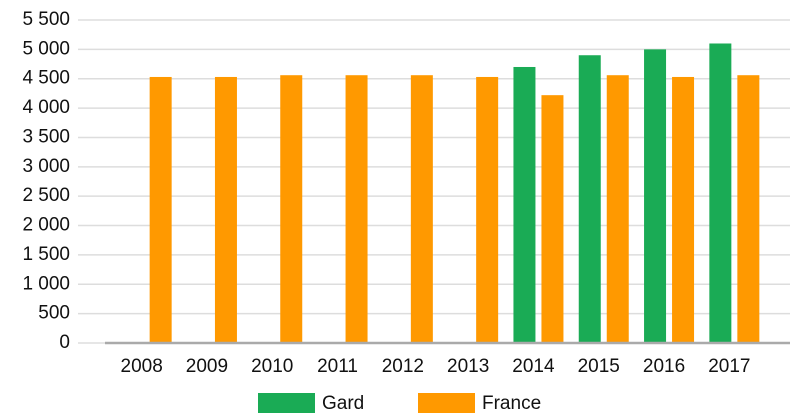  What do you see at coordinates (599, 366) in the screenshot?
I see `x-tick-label: 2015` at bounding box center [599, 366].